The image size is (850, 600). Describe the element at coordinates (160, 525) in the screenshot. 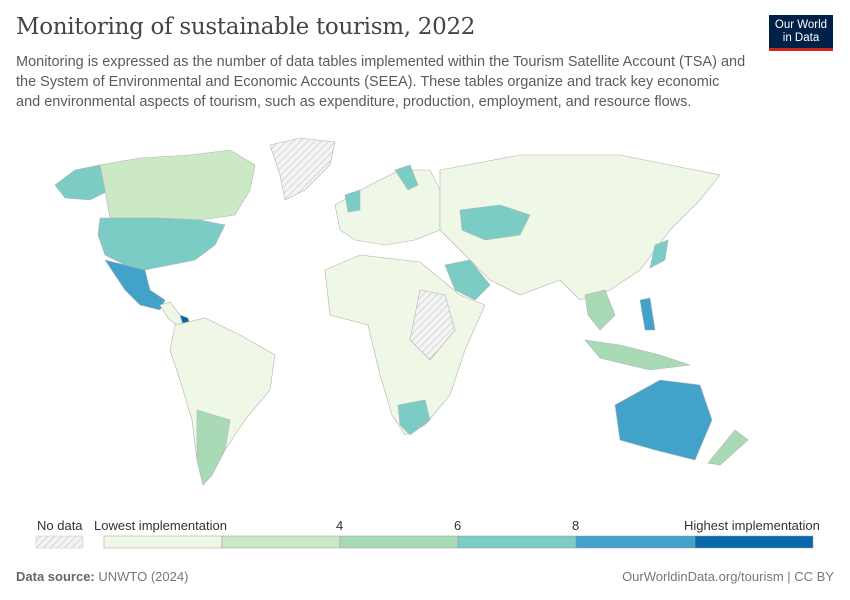

I see `legend-low-label: Lowest implementation` at that location.